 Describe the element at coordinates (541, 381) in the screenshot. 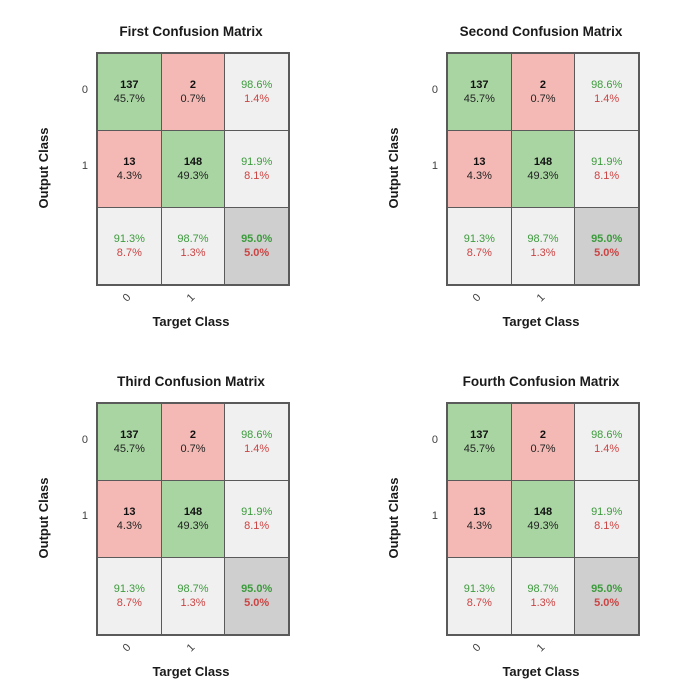

I see `plot-title: Fourth Confusion Matrix` at that location.